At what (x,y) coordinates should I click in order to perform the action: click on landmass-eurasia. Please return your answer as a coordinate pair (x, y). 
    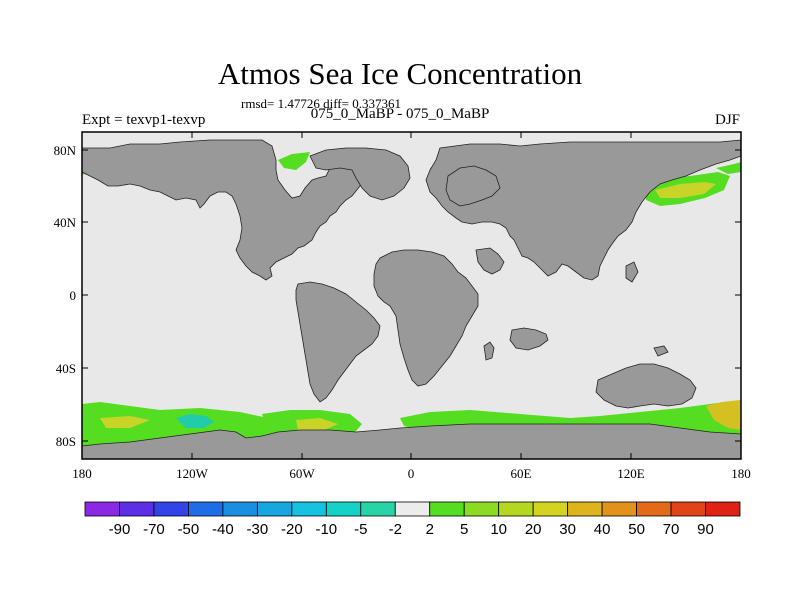
    Looking at the image, I should click on (583, 210).